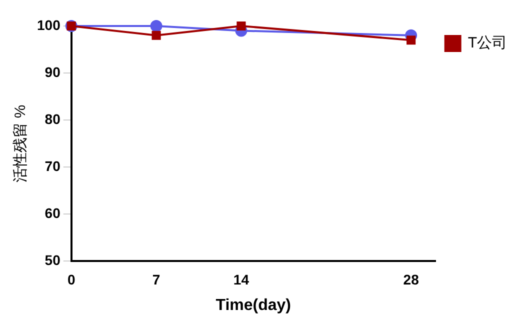 The width and height of the screenshot is (529, 327). What do you see at coordinates (411, 279) in the screenshot?
I see `x-tick-label: 28` at bounding box center [411, 279].